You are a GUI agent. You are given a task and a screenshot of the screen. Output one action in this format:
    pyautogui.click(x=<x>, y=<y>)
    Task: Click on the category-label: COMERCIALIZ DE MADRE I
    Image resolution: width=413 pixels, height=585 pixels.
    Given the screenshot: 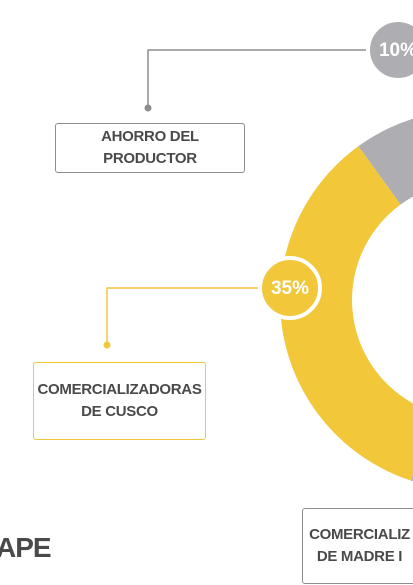 What is the action you would take?
    pyautogui.click(x=357, y=546)
    